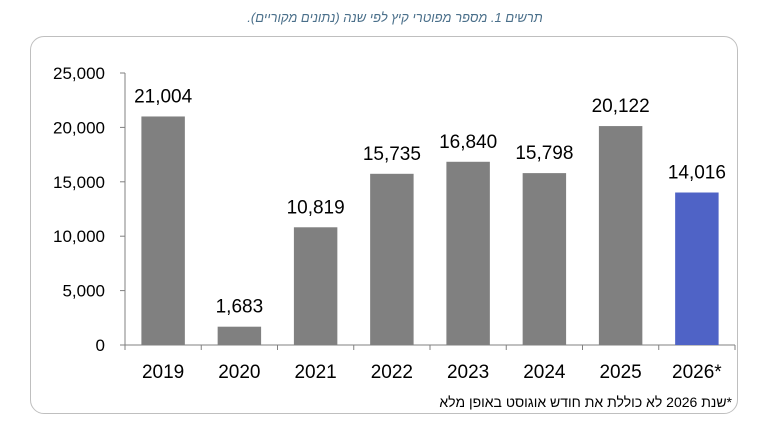  I want to click on bar-2024, so click(544, 259).